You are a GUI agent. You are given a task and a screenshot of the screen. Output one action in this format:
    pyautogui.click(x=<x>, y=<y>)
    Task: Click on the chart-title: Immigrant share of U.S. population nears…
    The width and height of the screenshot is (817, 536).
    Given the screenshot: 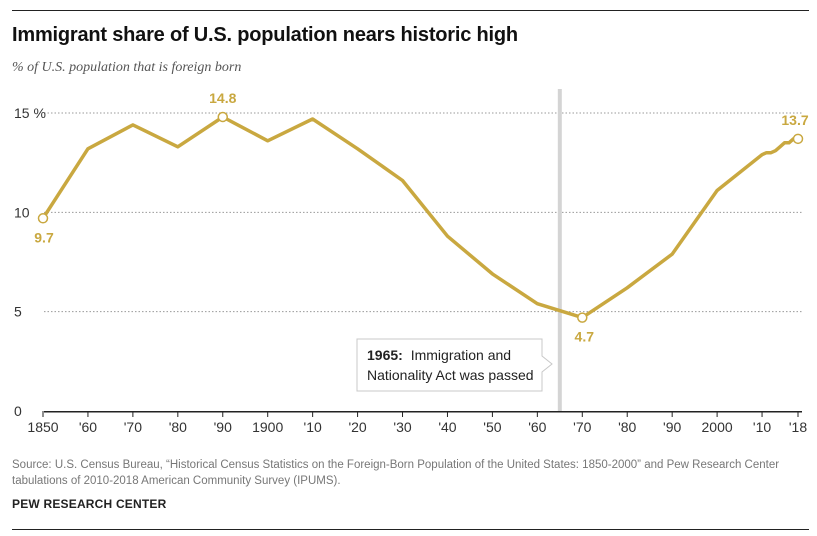 What is the action you would take?
    pyautogui.click(x=265, y=35)
    